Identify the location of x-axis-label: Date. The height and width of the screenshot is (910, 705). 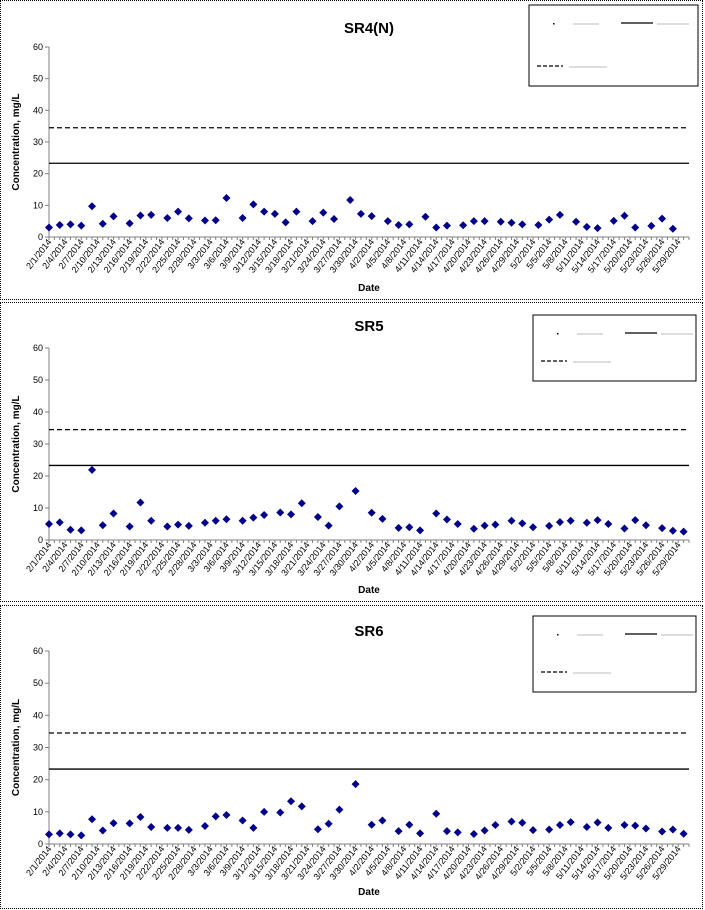
(369, 590).